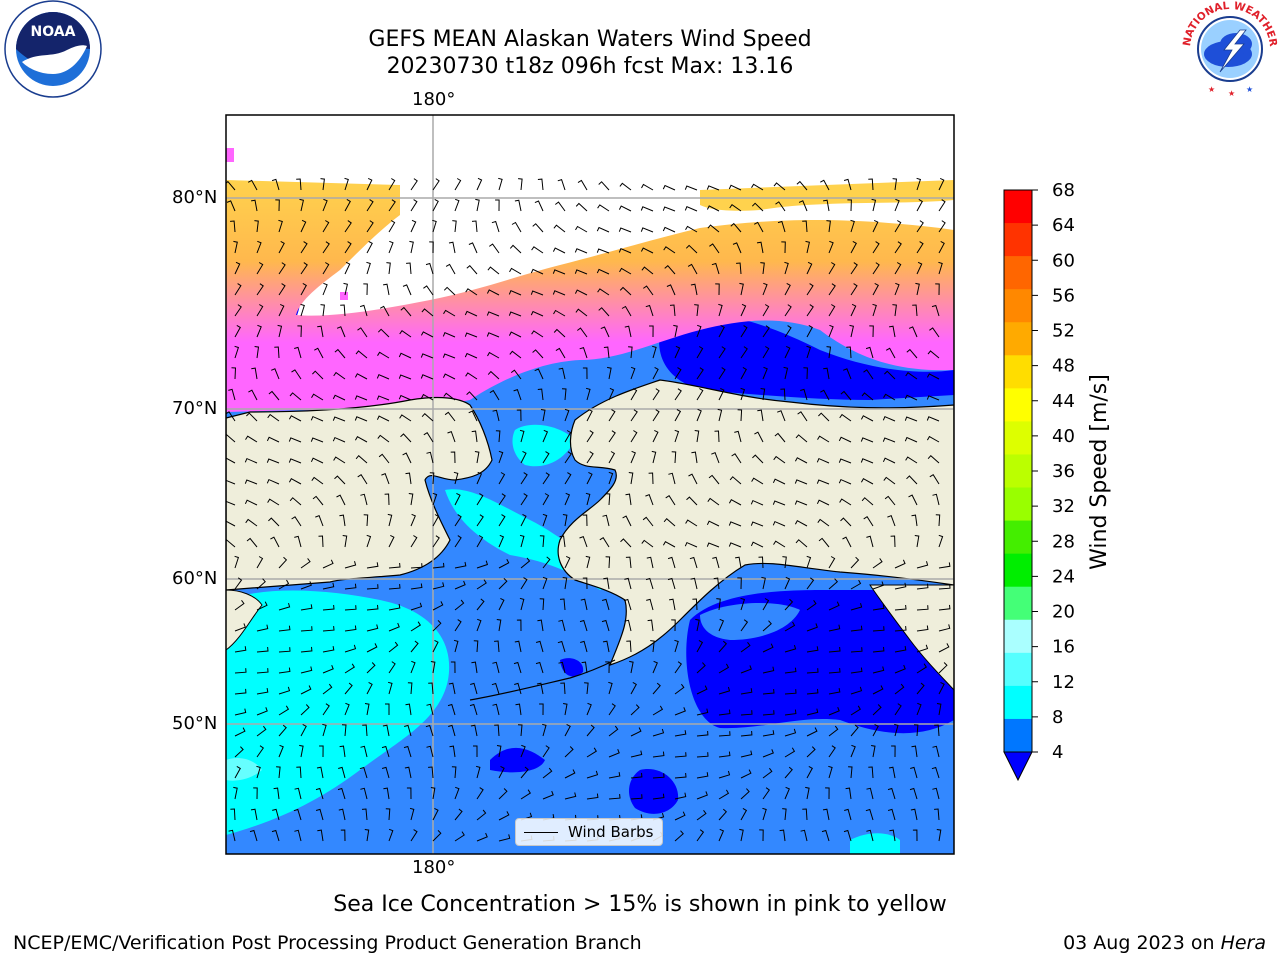  What do you see at coordinates (1018, 766) in the screenshot?
I see `colorbar-extend-arrow` at bounding box center [1018, 766].